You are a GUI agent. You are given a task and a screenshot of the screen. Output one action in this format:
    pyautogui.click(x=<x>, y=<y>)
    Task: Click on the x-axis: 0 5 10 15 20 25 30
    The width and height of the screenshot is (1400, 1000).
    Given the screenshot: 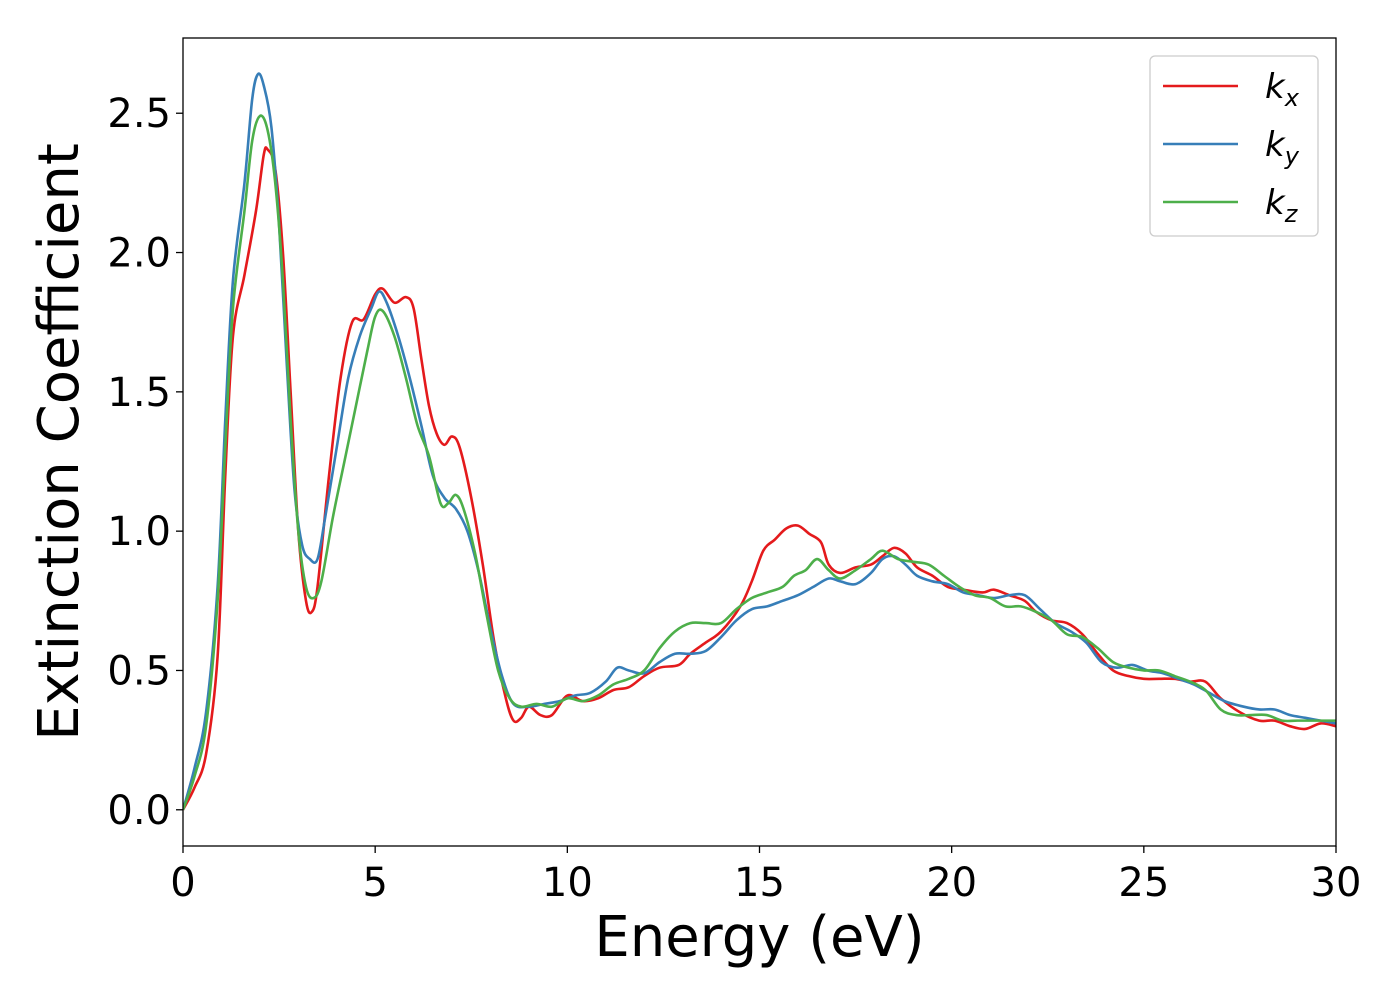 What is the action you would take?
    pyautogui.click(x=765, y=876)
    